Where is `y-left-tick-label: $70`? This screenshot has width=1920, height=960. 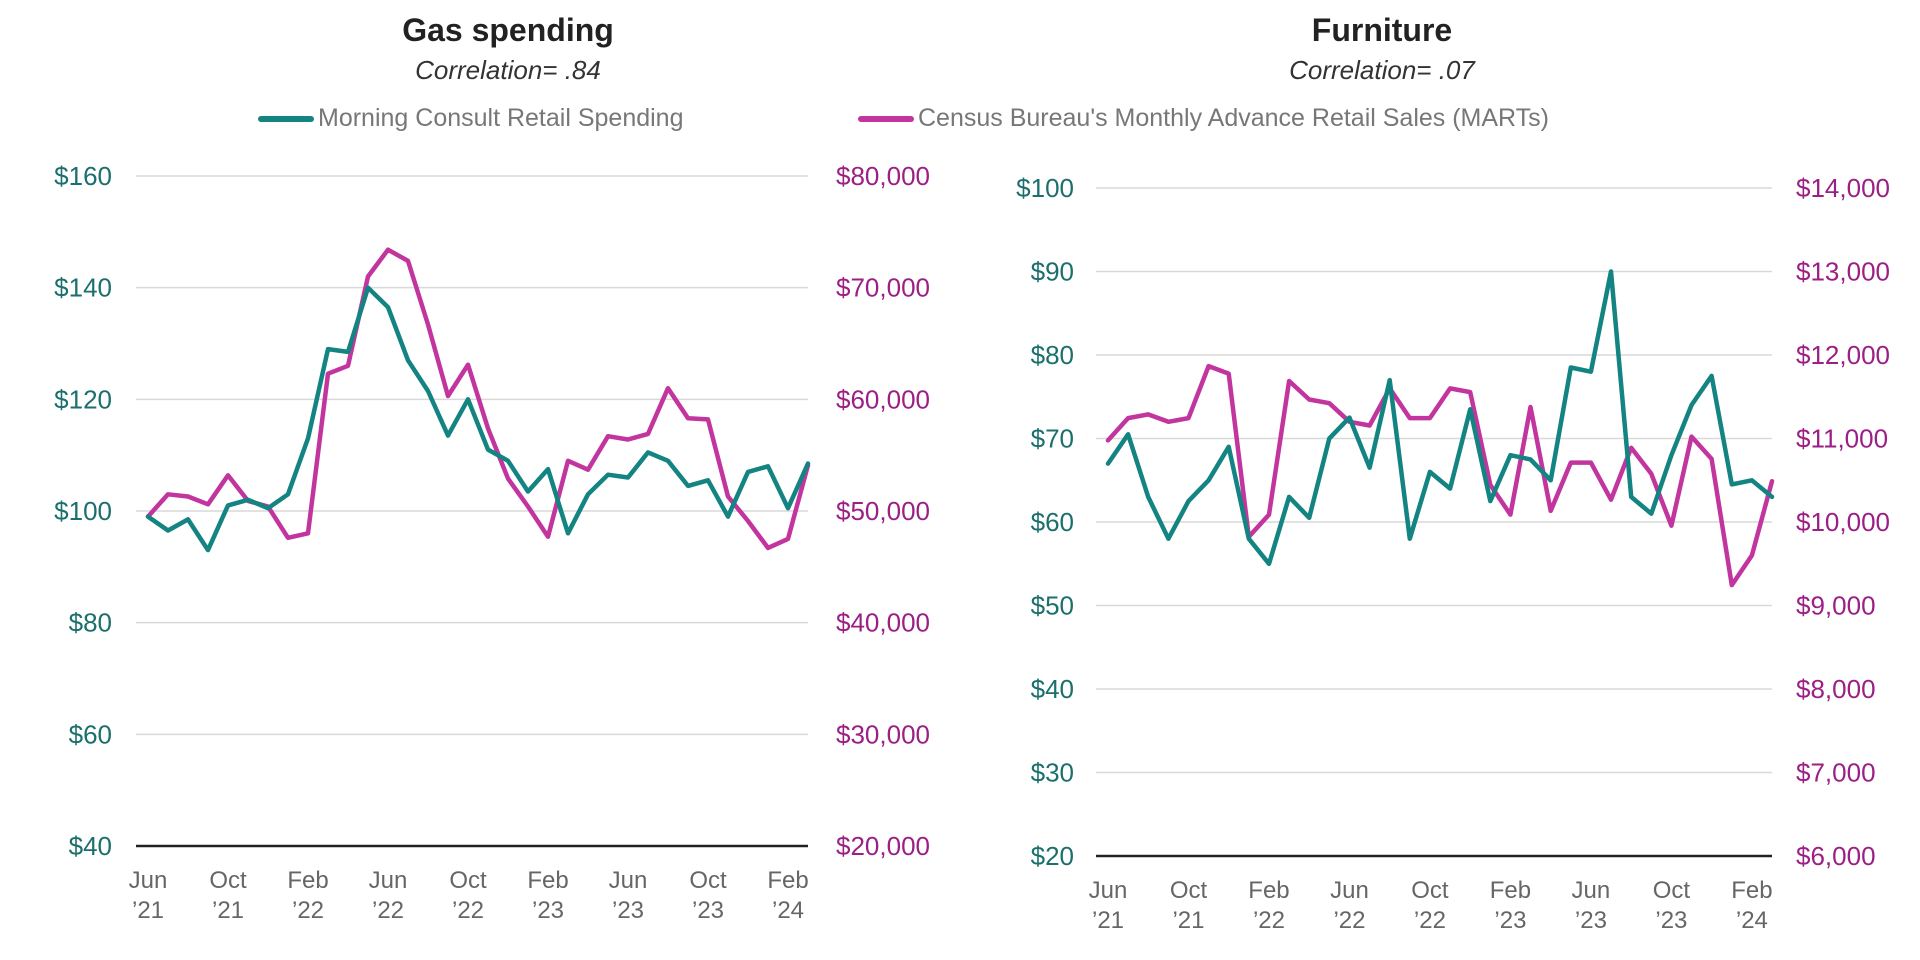 y-left-tick-label: $70 is located at coordinates (1052, 439).